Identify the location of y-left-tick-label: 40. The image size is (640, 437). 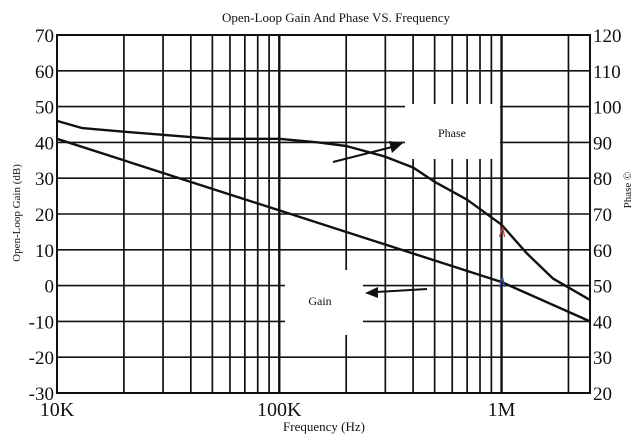
(44, 143).